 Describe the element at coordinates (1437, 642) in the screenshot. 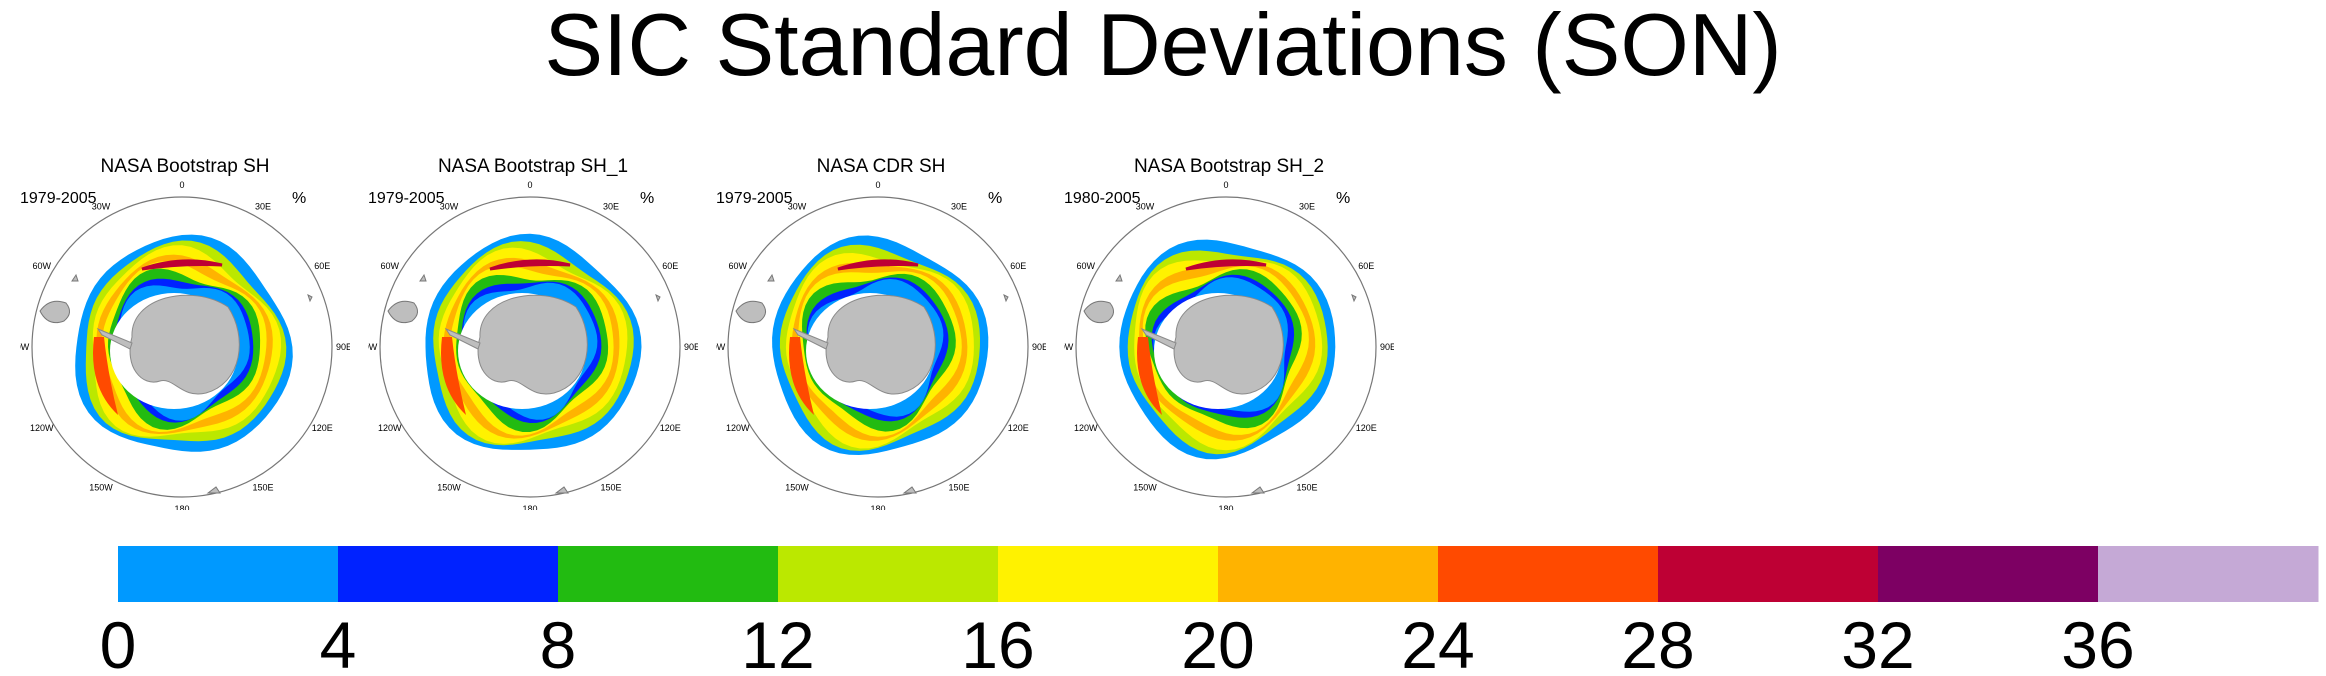

I see `colorbar-tick-label: 24` at that location.